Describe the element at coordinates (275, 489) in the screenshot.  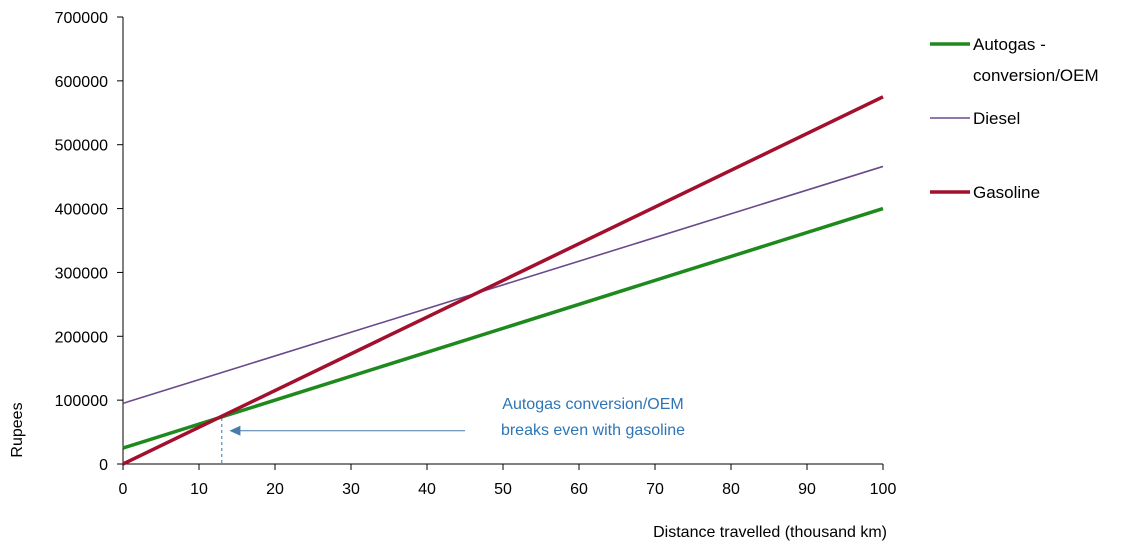
I see `x-tick-label: 20` at that location.